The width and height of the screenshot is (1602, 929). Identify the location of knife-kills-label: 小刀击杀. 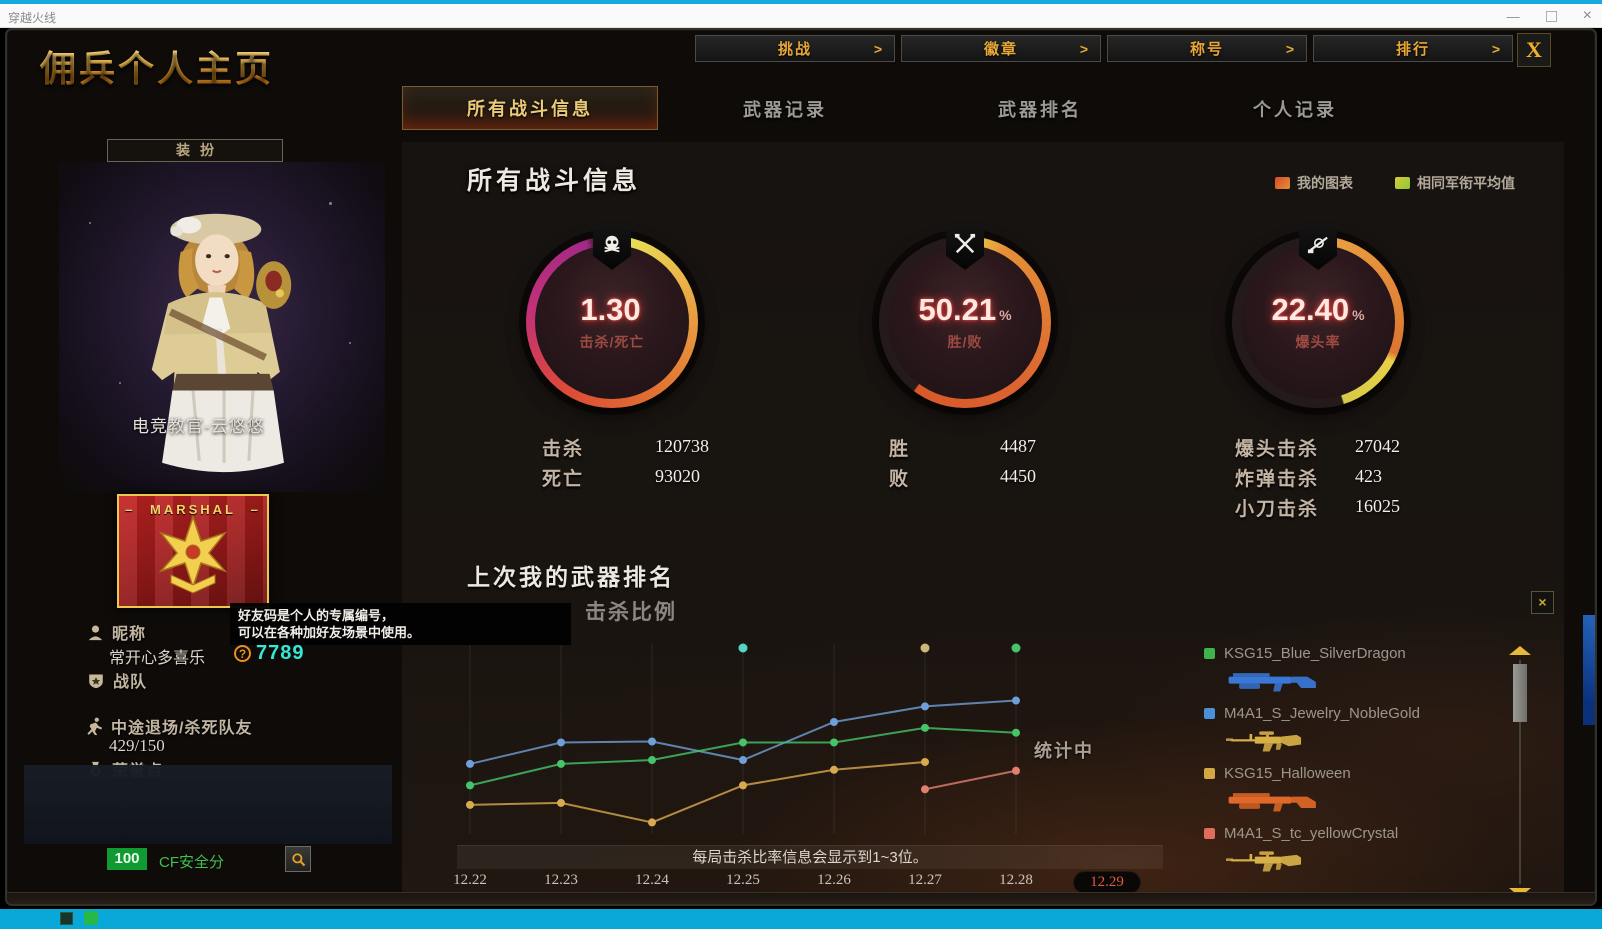
(1277, 509).